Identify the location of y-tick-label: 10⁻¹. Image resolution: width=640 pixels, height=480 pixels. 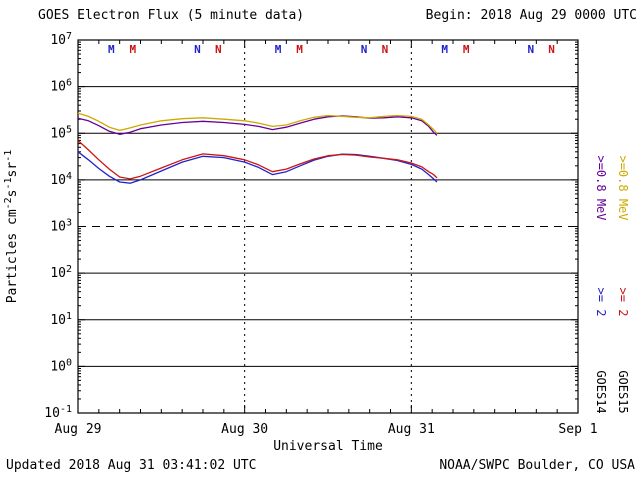
(58, 412).